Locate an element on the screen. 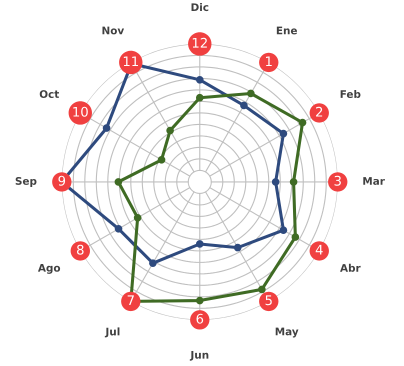  spoke-label: Mar is located at coordinates (374, 181).